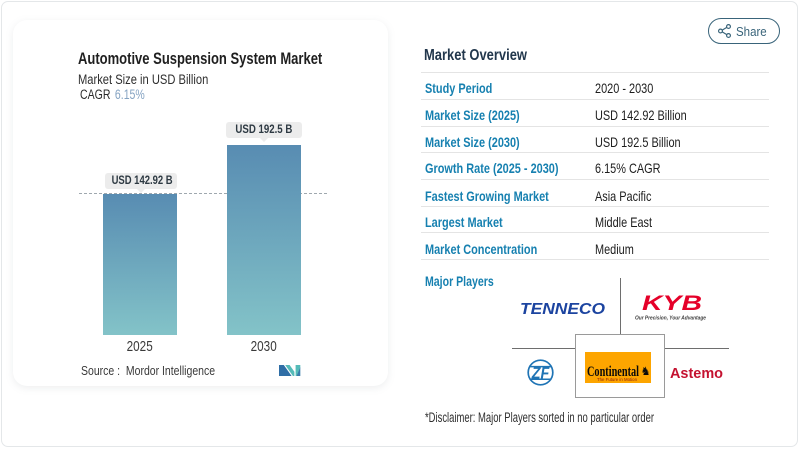 This screenshot has height=450, width=800. I want to click on svg-text: KYB, so click(672, 303).